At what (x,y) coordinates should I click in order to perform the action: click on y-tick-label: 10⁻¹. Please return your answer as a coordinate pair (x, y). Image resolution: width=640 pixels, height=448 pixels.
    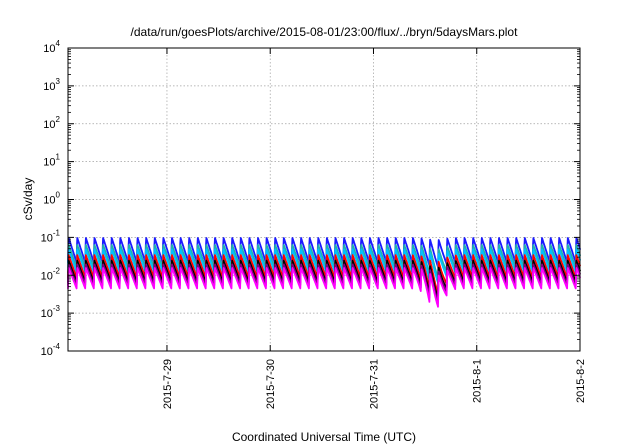
    Looking at the image, I should click on (51, 236).